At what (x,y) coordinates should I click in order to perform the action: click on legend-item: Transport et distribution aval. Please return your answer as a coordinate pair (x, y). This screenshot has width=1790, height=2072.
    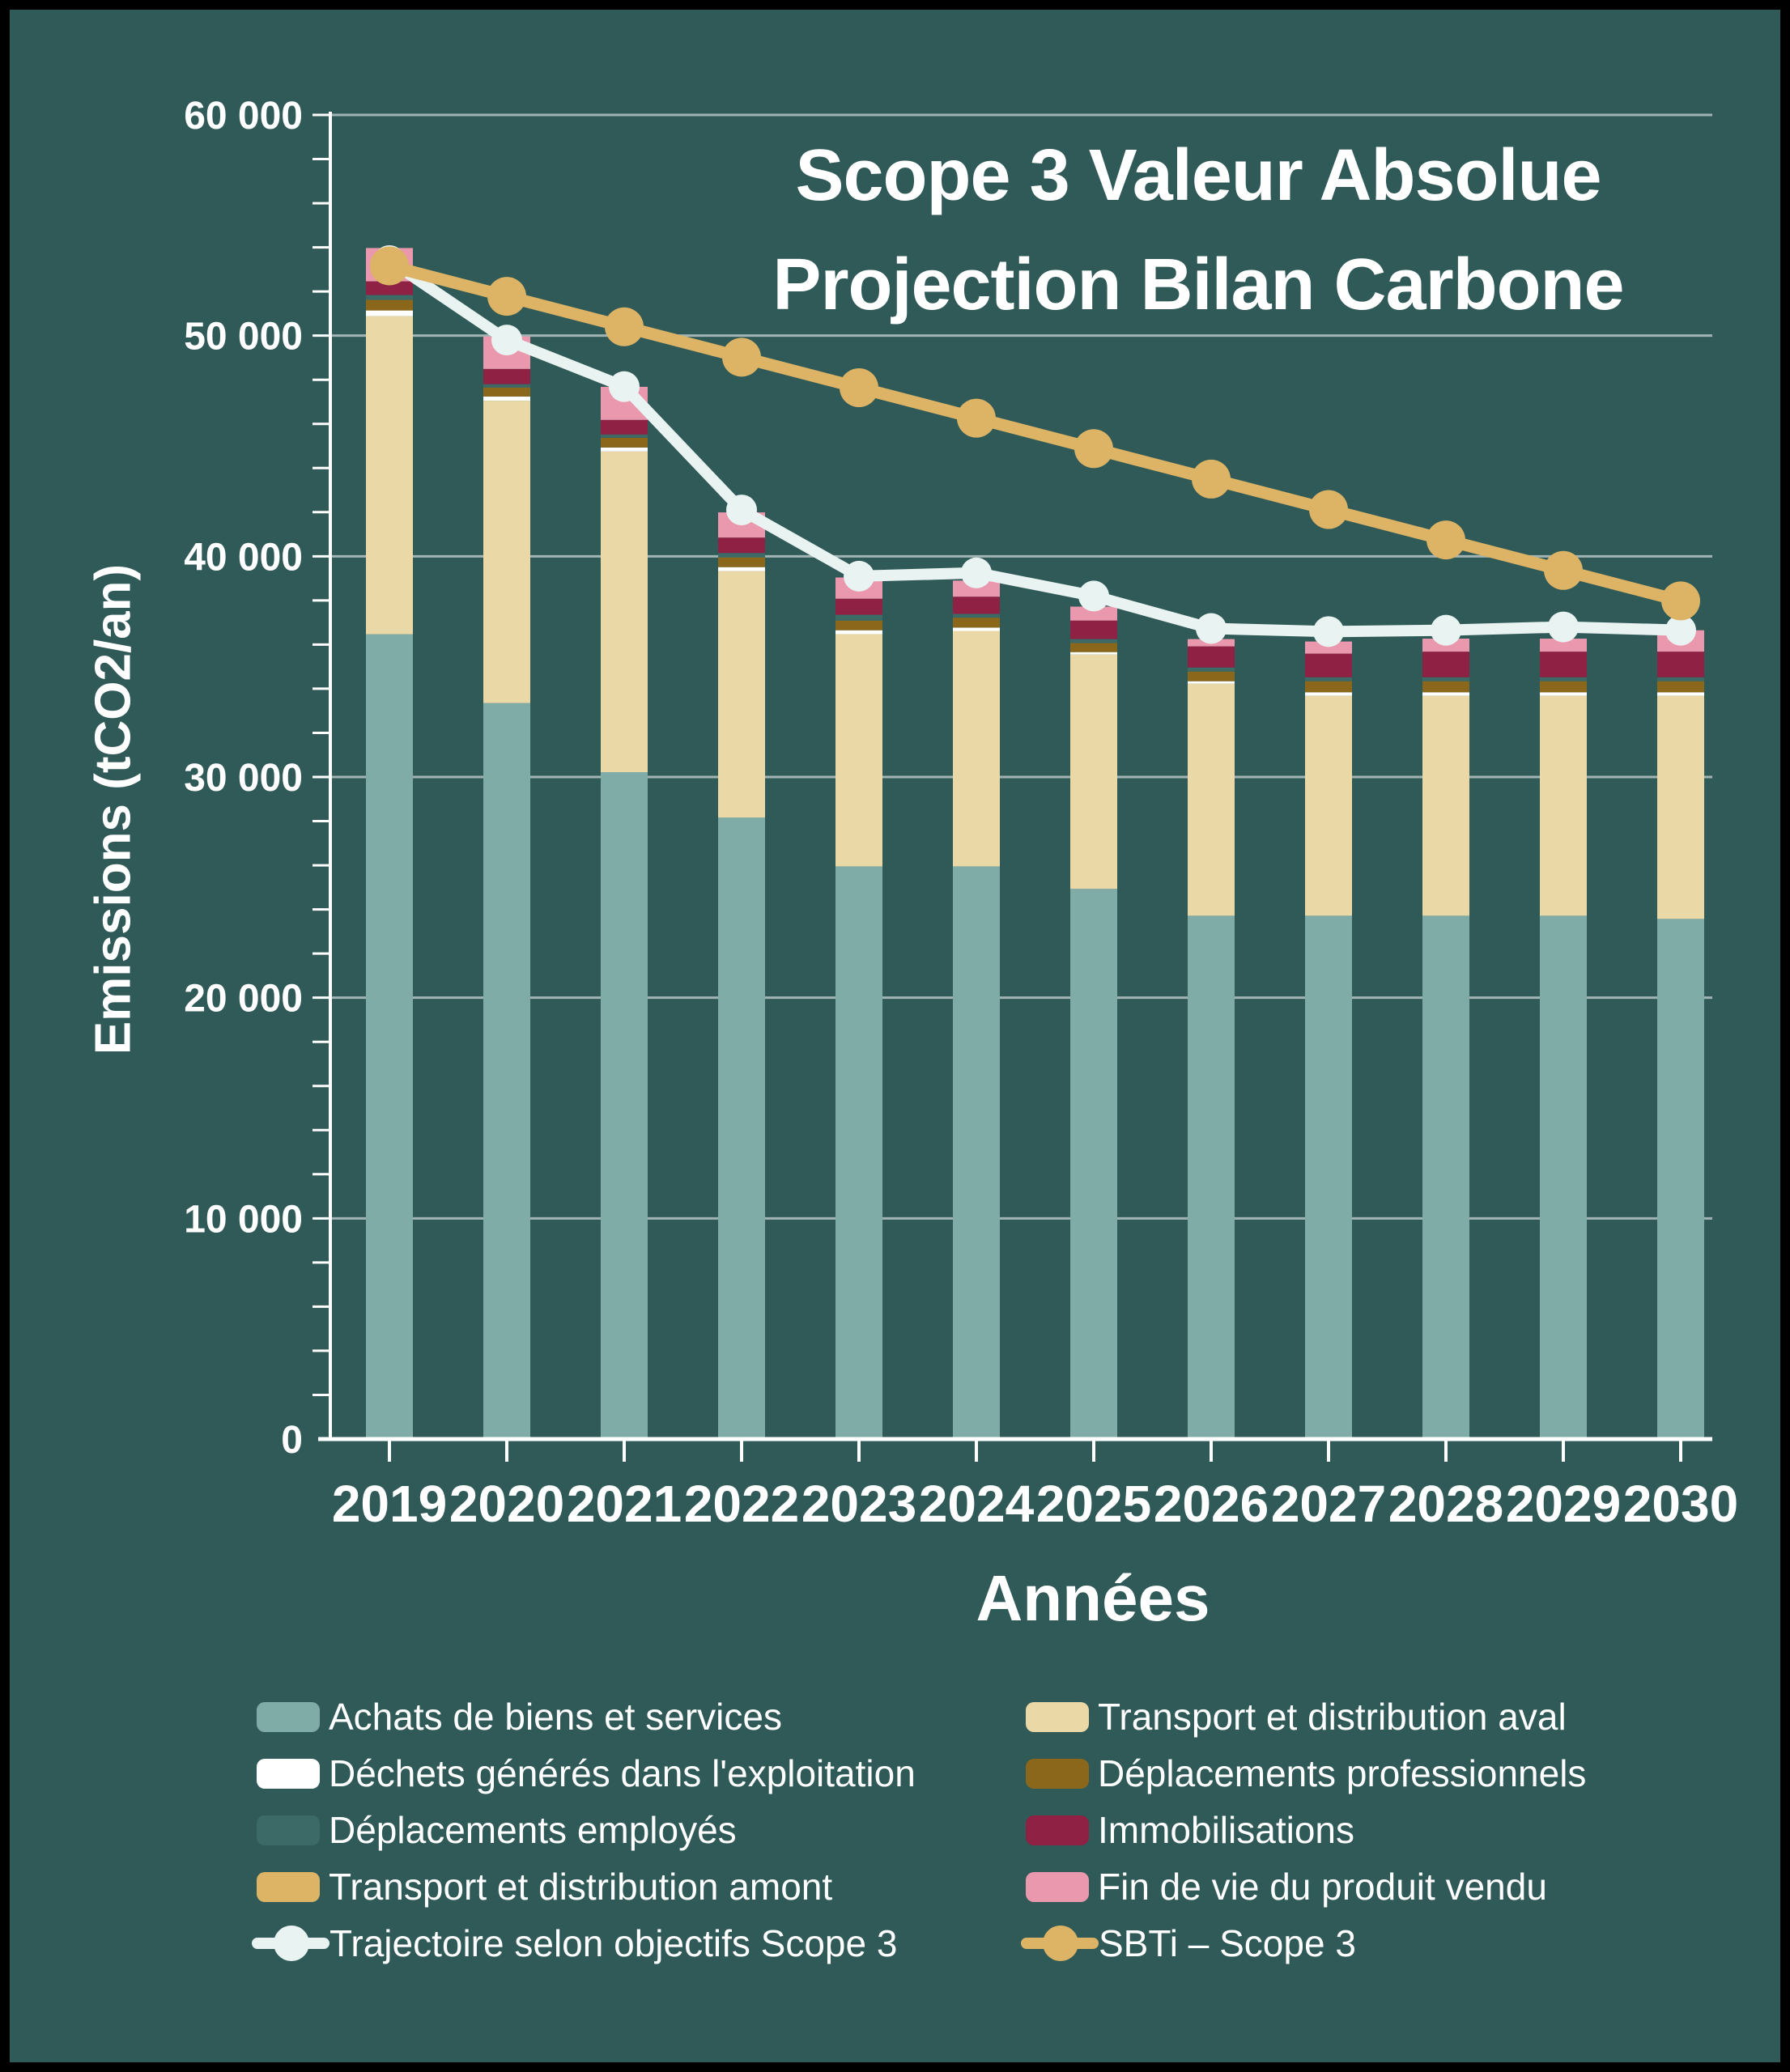
    Looking at the image, I should click on (1306, 1716).